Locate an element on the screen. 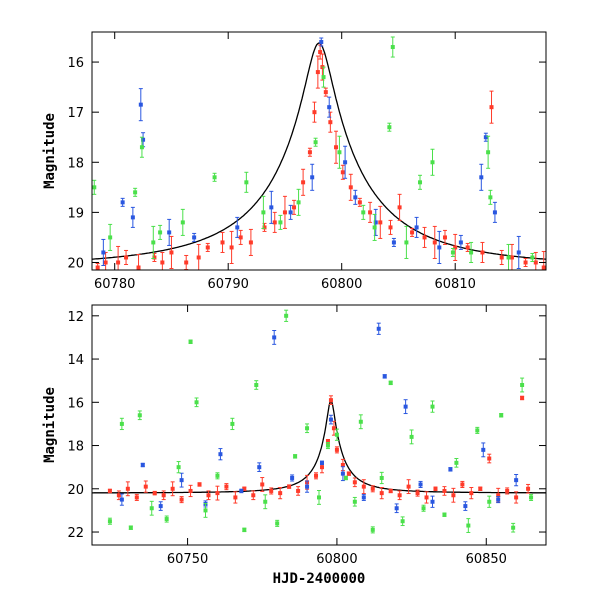 This screenshot has width=600, height=600. top-x-tick-label: 60790 is located at coordinates (228, 284).